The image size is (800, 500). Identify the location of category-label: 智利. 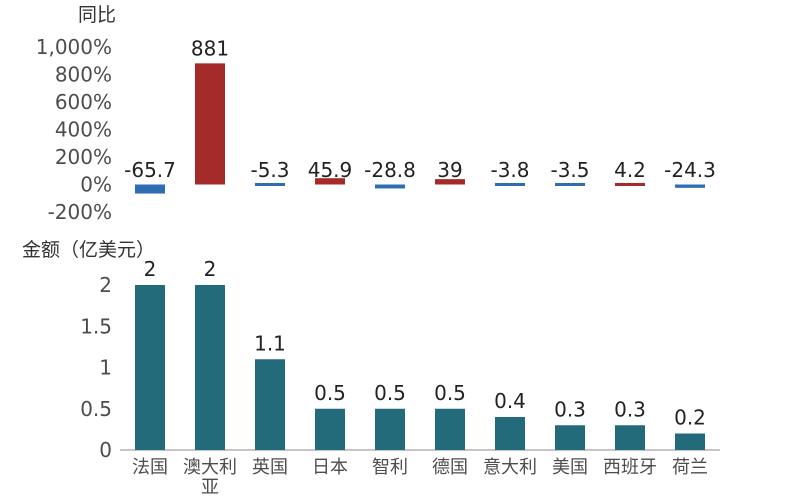
(390, 467).